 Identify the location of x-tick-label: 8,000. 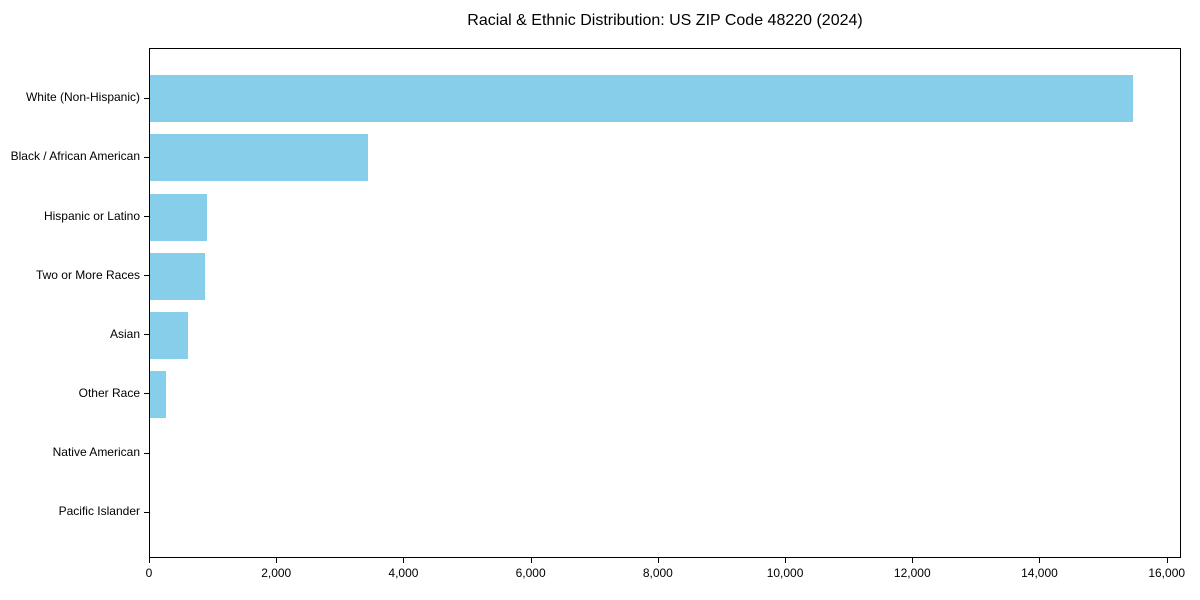
(657, 573).